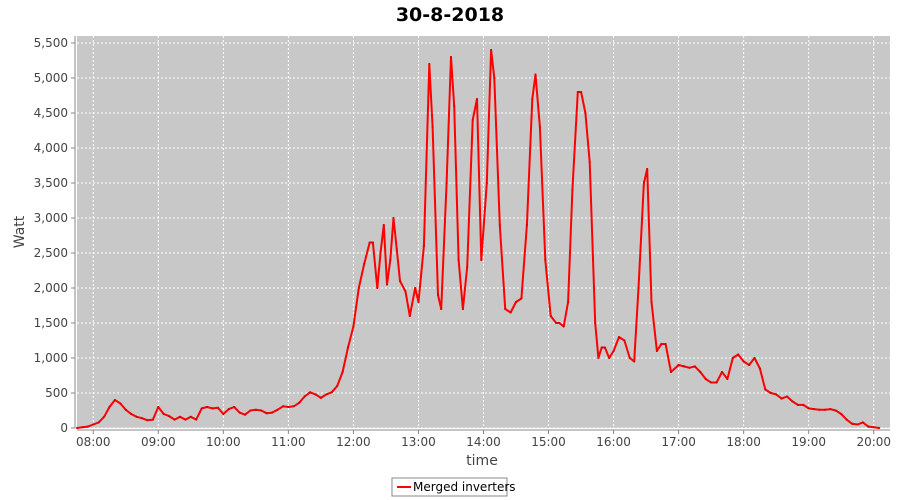 This screenshot has width=900, height=500. What do you see at coordinates (743, 442) in the screenshot?
I see `x-tick-label: 18:00` at bounding box center [743, 442].